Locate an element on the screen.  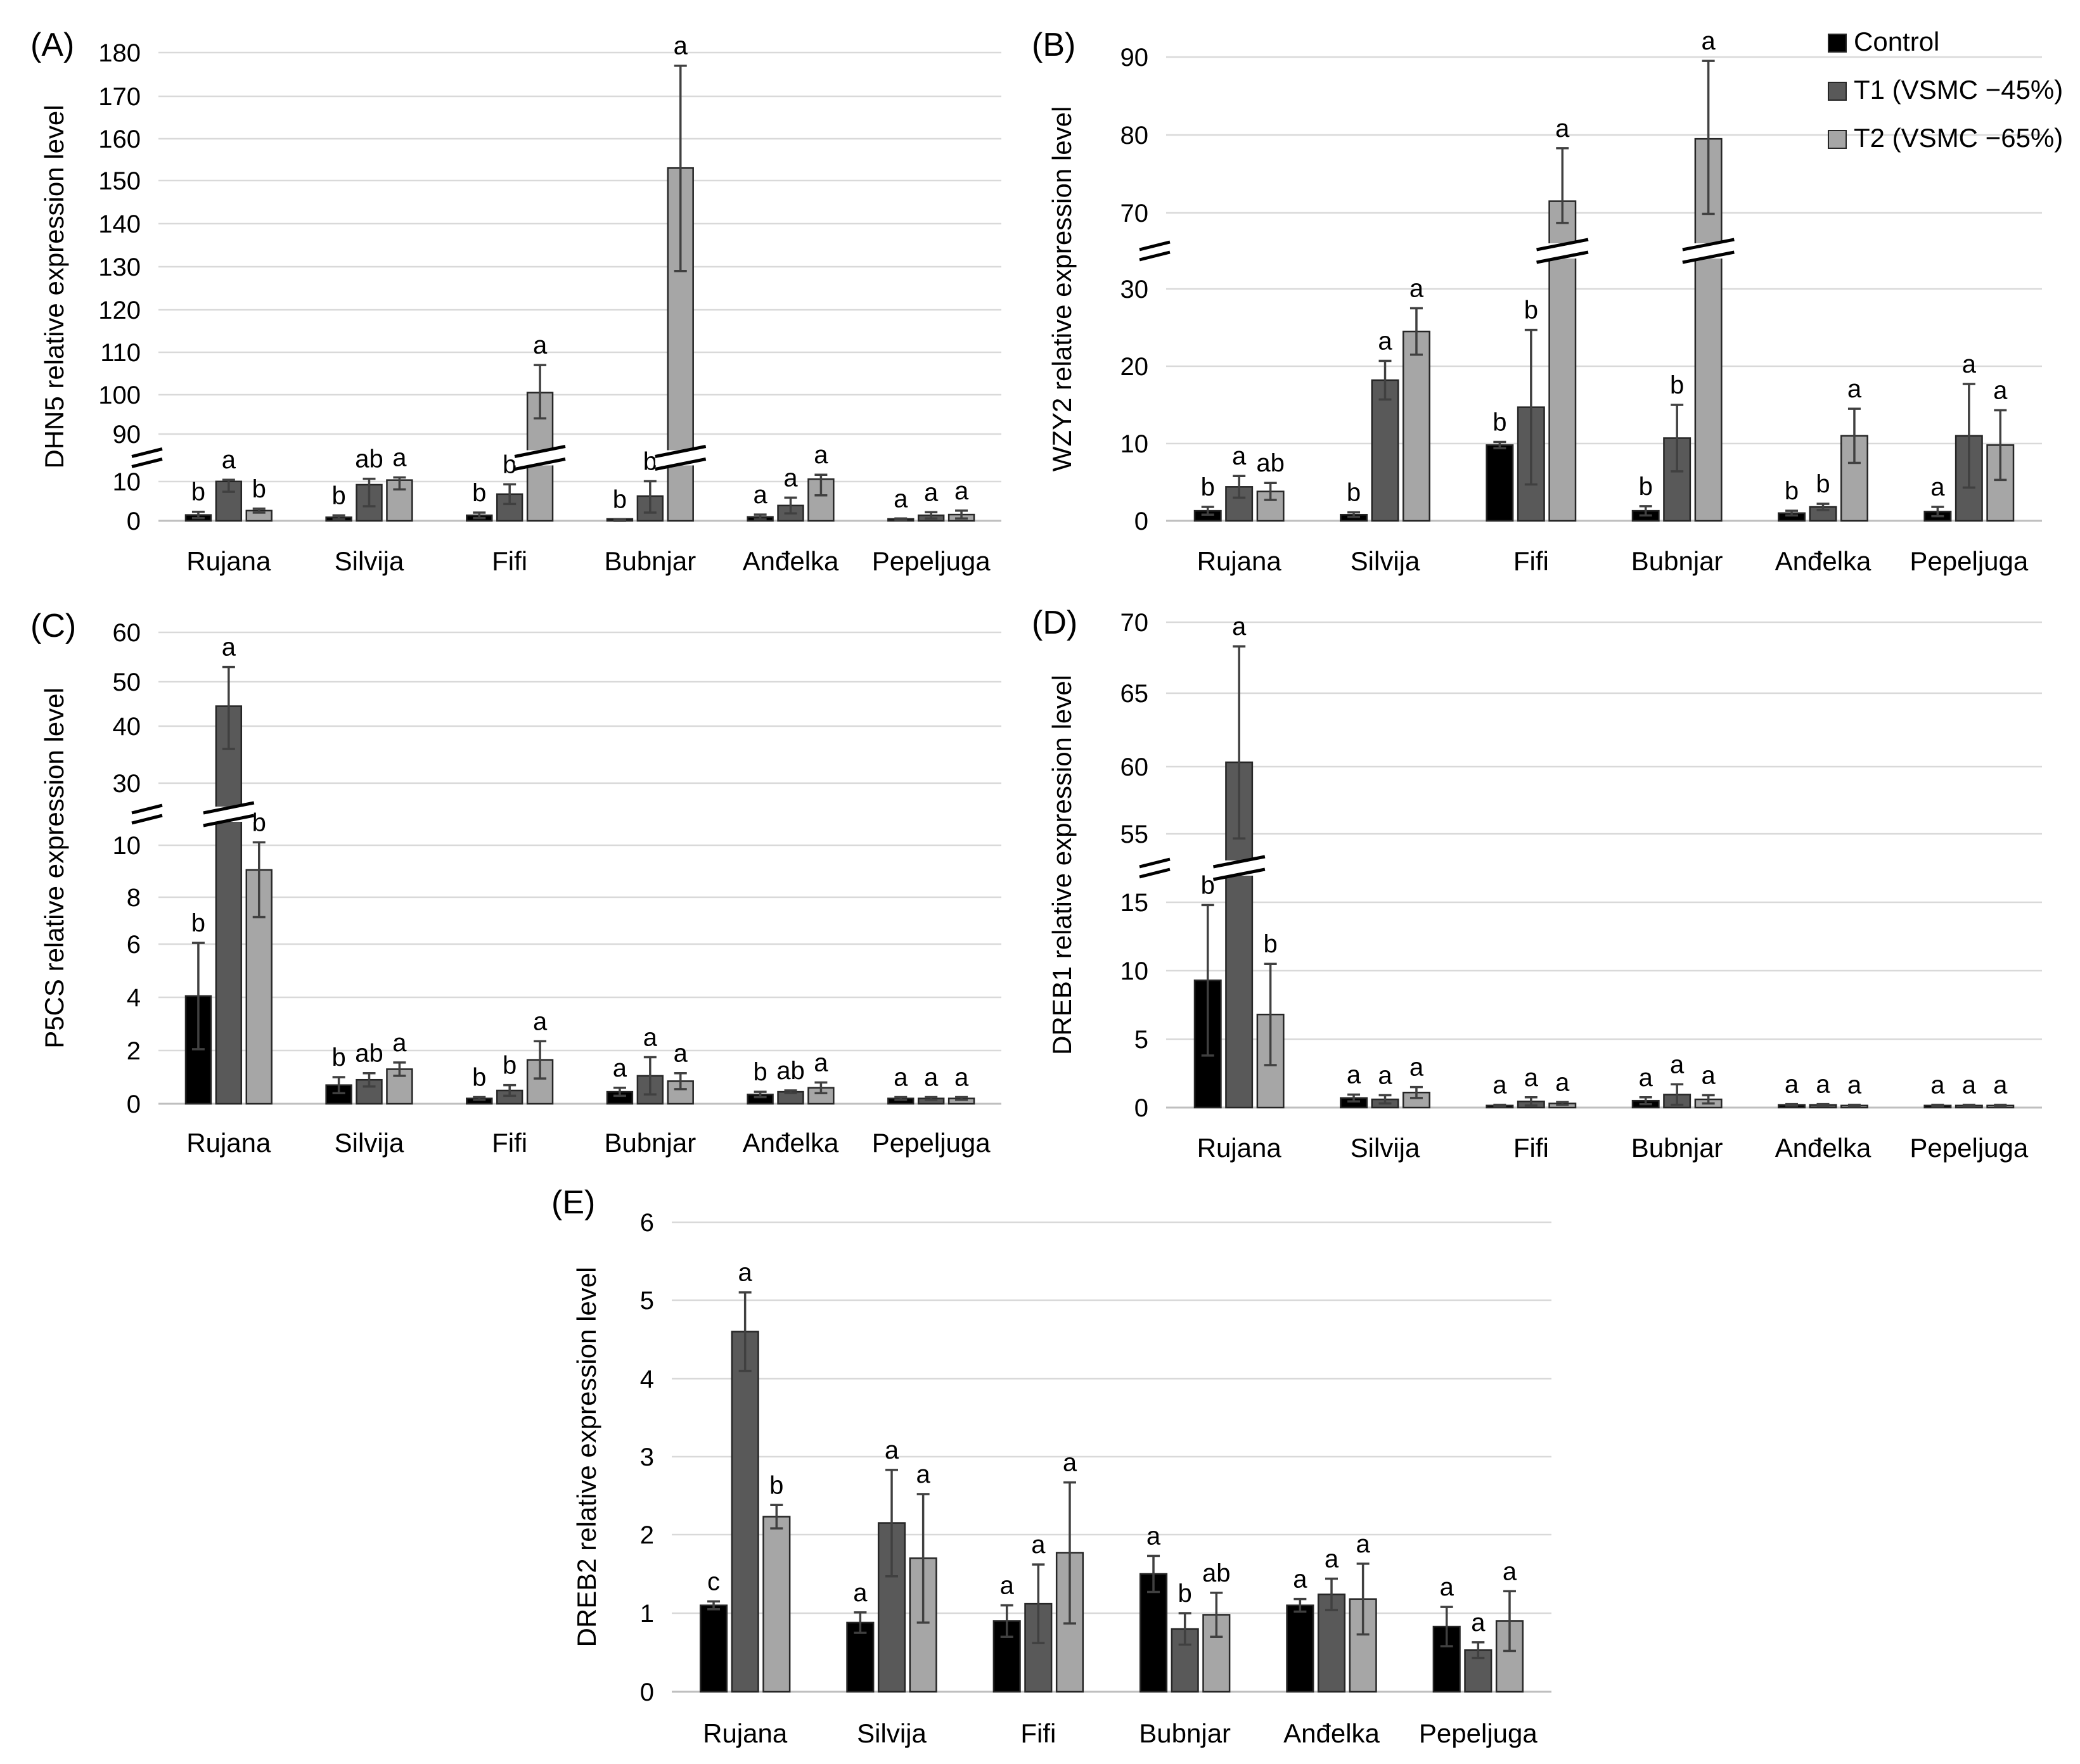
bar-control-fifi is located at coordinates (1500, 483).